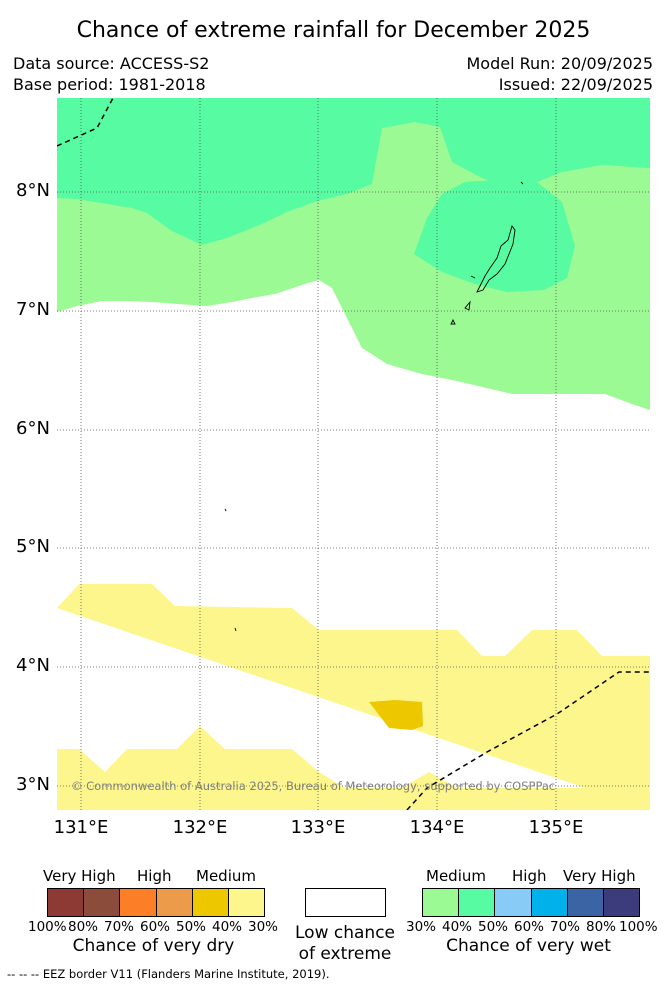 This screenshot has width=667, height=988. Describe the element at coordinates (528, 946) in the screenshot. I see `wet-caption: Chance of very wet` at that location.